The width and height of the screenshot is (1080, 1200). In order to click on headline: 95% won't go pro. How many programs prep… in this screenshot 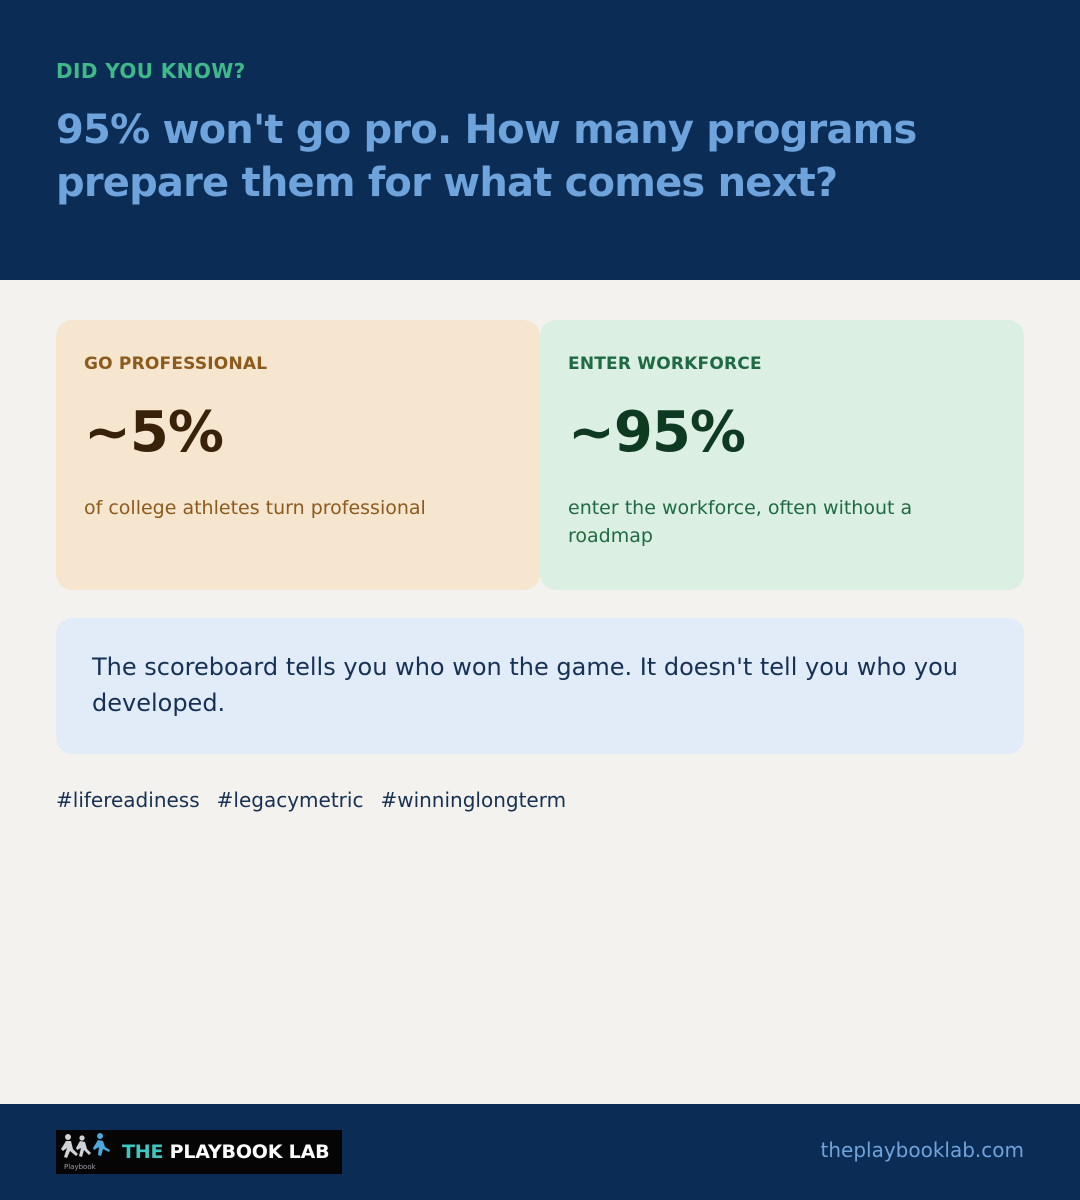, I will do `click(486, 156)`.